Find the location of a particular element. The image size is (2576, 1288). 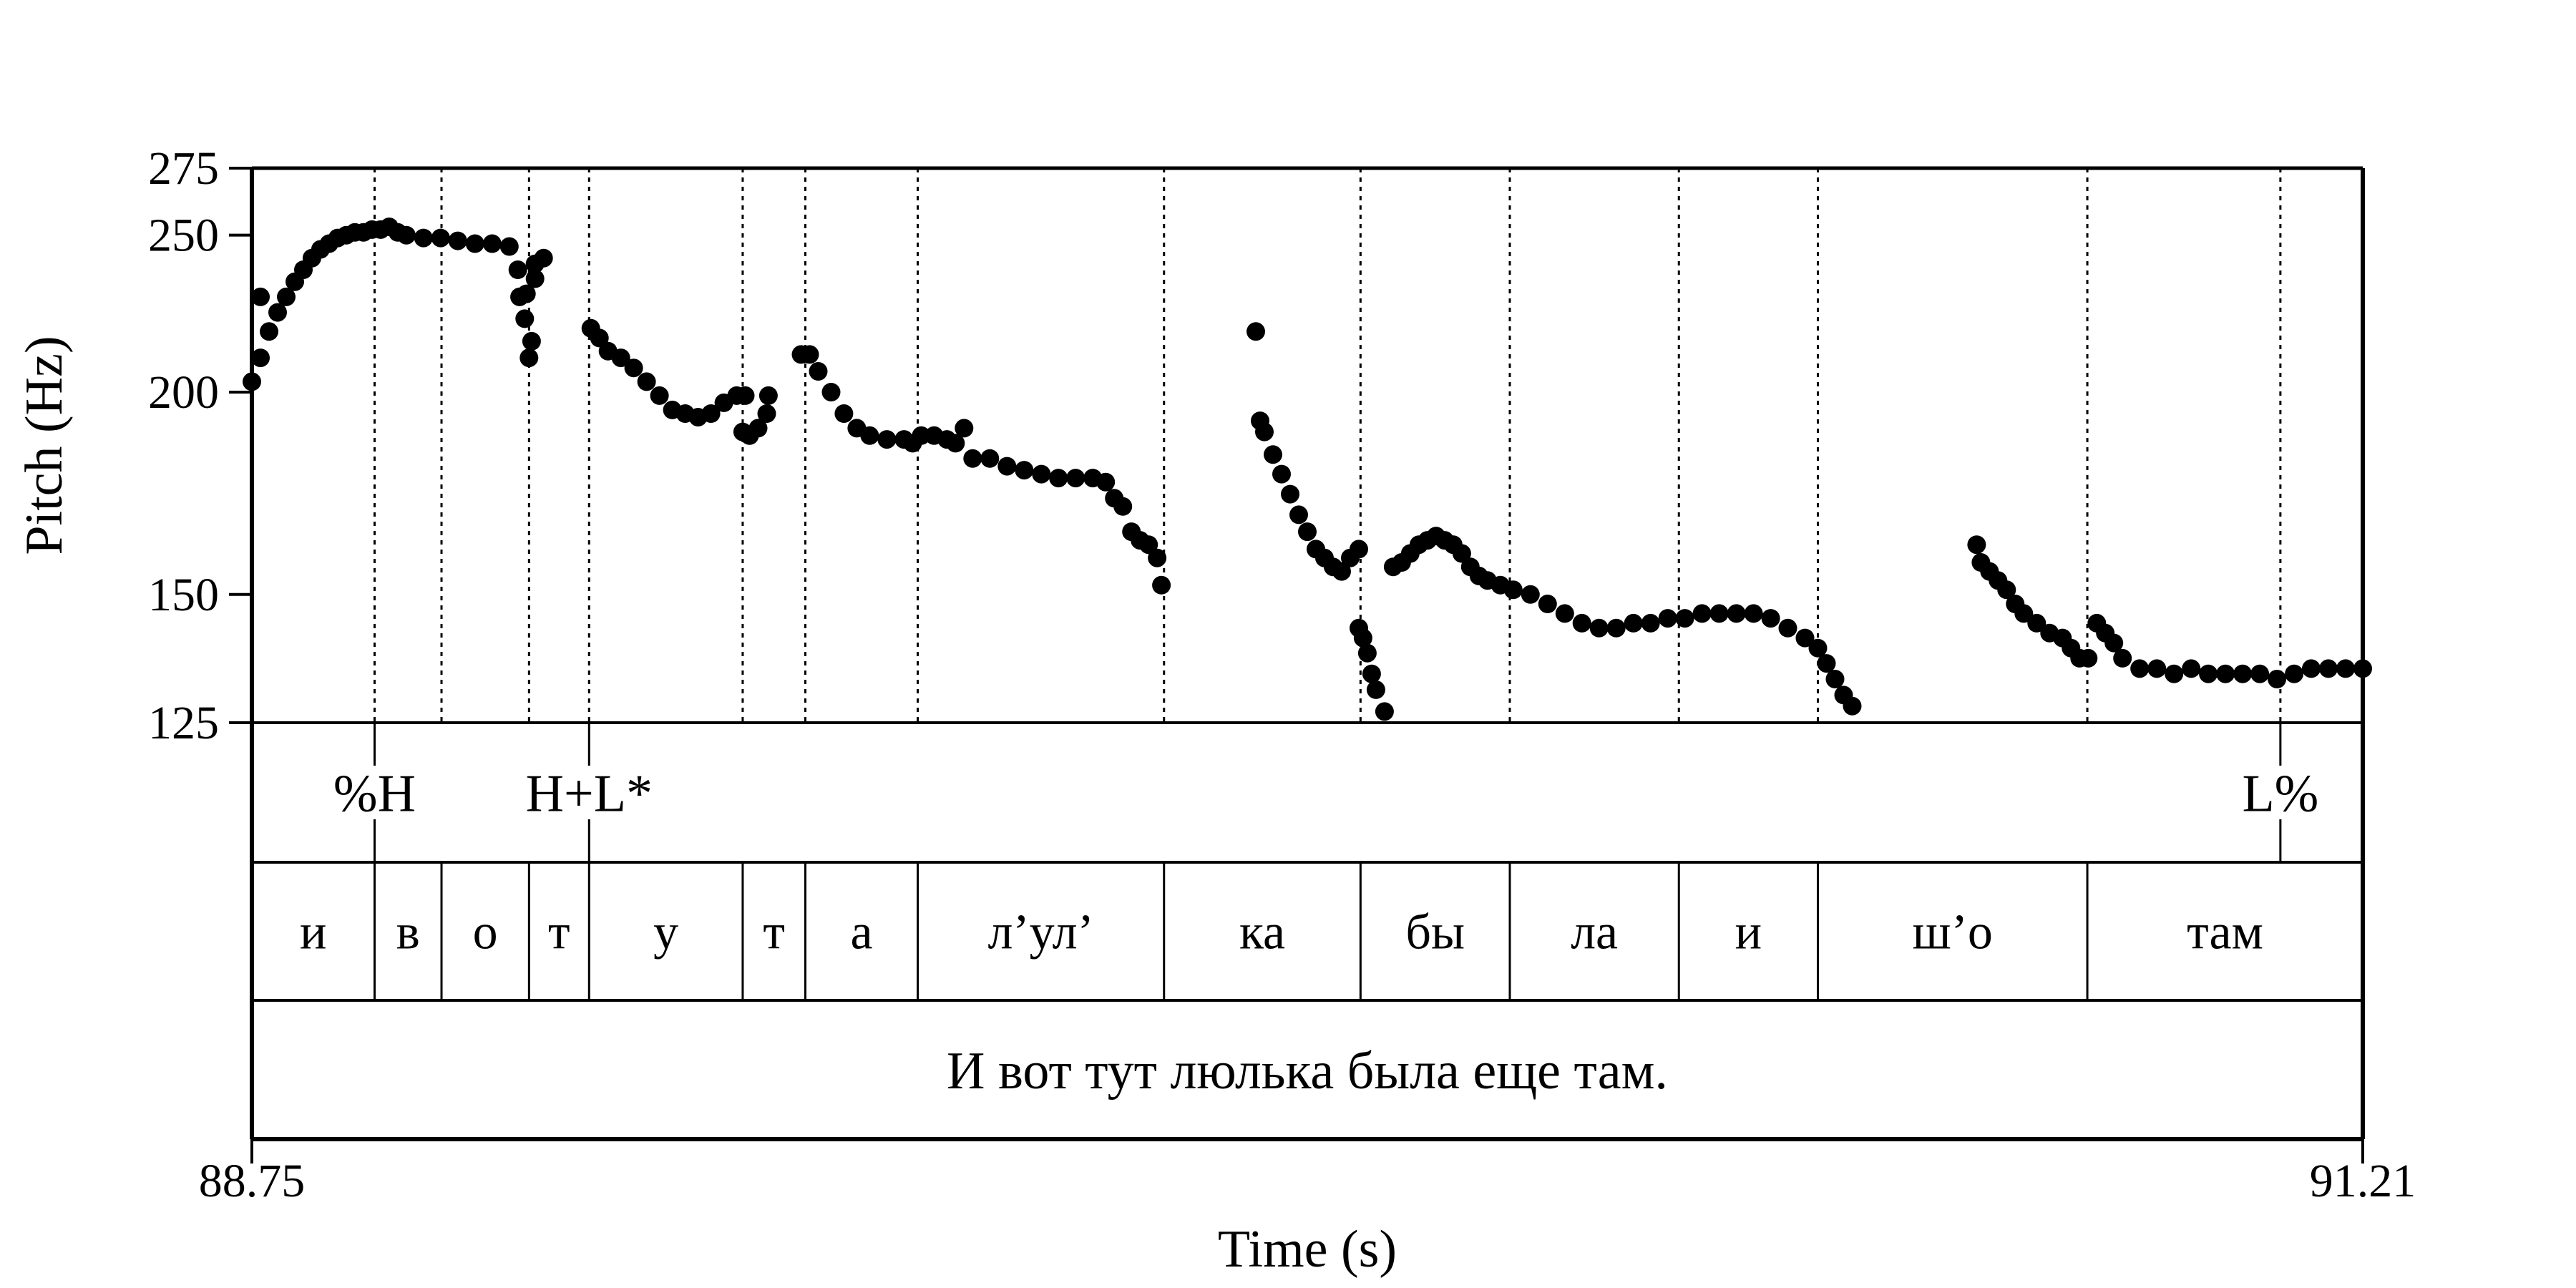

tone-tier: %H H+L* L% is located at coordinates (1325, 792).